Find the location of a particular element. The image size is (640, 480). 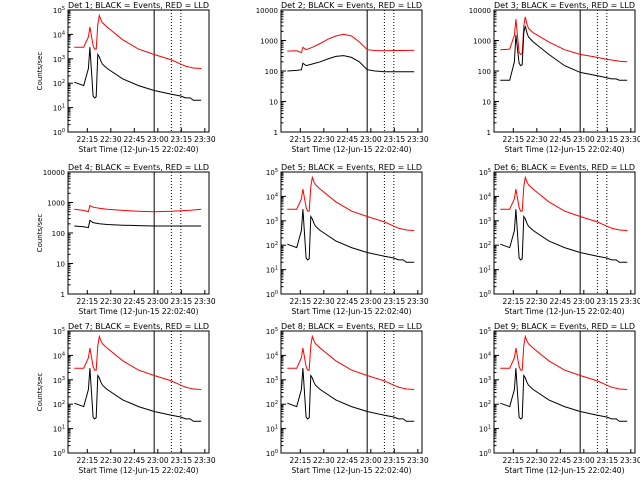

chart-title: Det 3; BLACK = Events, RED = LLD is located at coordinates (564, 5).